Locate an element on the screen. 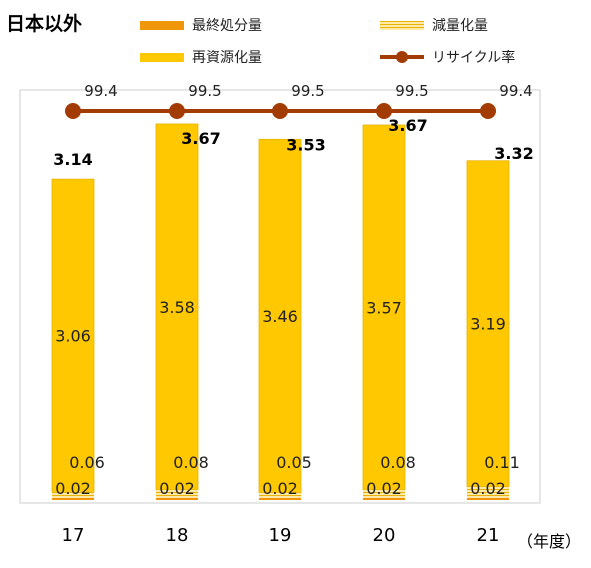 The width and height of the screenshot is (591, 568). x-tick-17: 17 is located at coordinates (73, 535).